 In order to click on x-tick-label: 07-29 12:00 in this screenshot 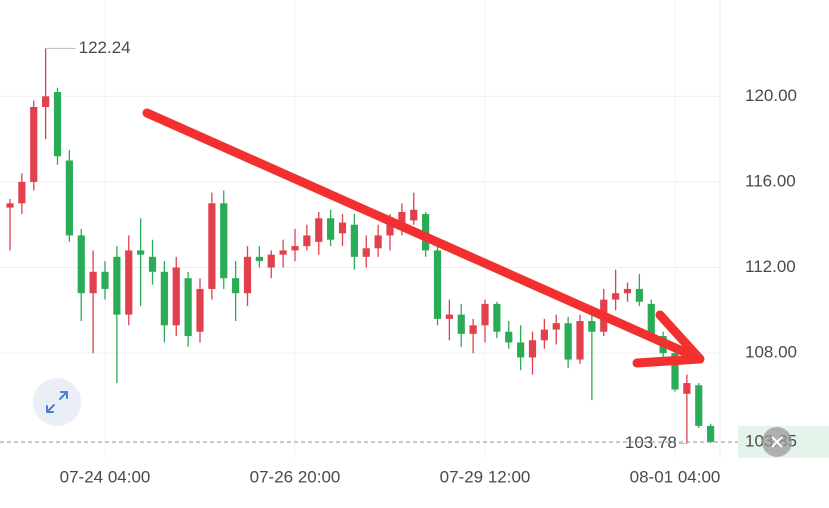, I will do `click(485, 476)`.